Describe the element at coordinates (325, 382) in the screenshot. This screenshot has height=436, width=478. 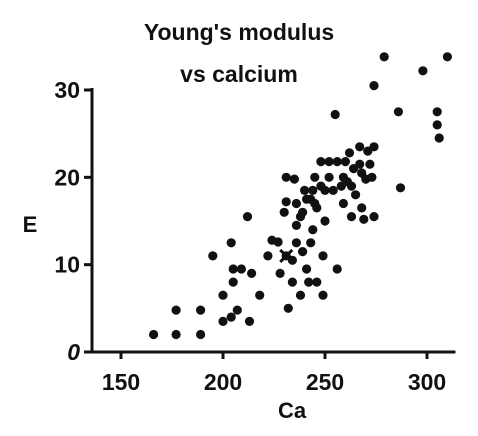
I see `x-tick-label: 250` at that location.